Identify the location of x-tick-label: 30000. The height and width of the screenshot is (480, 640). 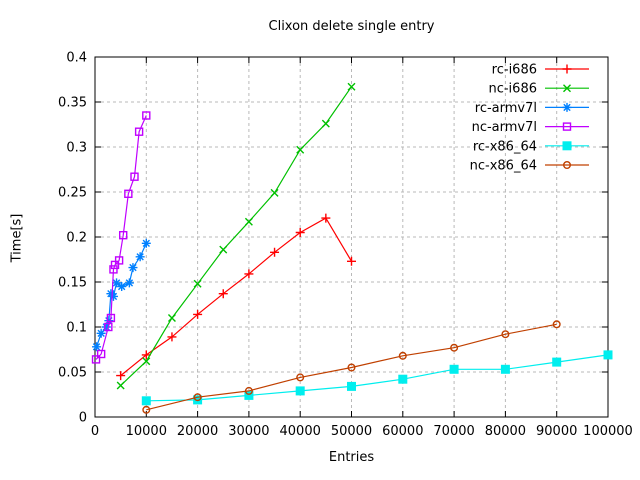
(248, 431).